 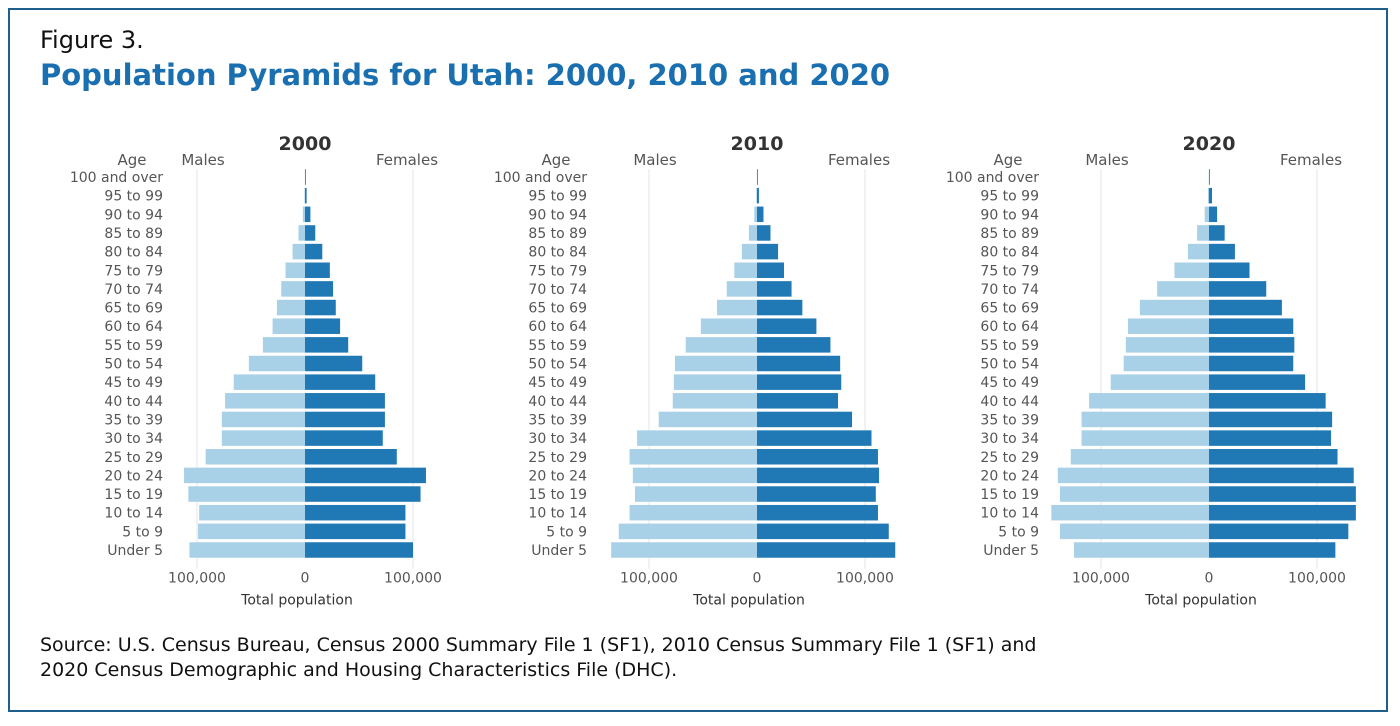 What do you see at coordinates (757, 144) in the screenshot?
I see `chart-2010-title: 2010` at bounding box center [757, 144].